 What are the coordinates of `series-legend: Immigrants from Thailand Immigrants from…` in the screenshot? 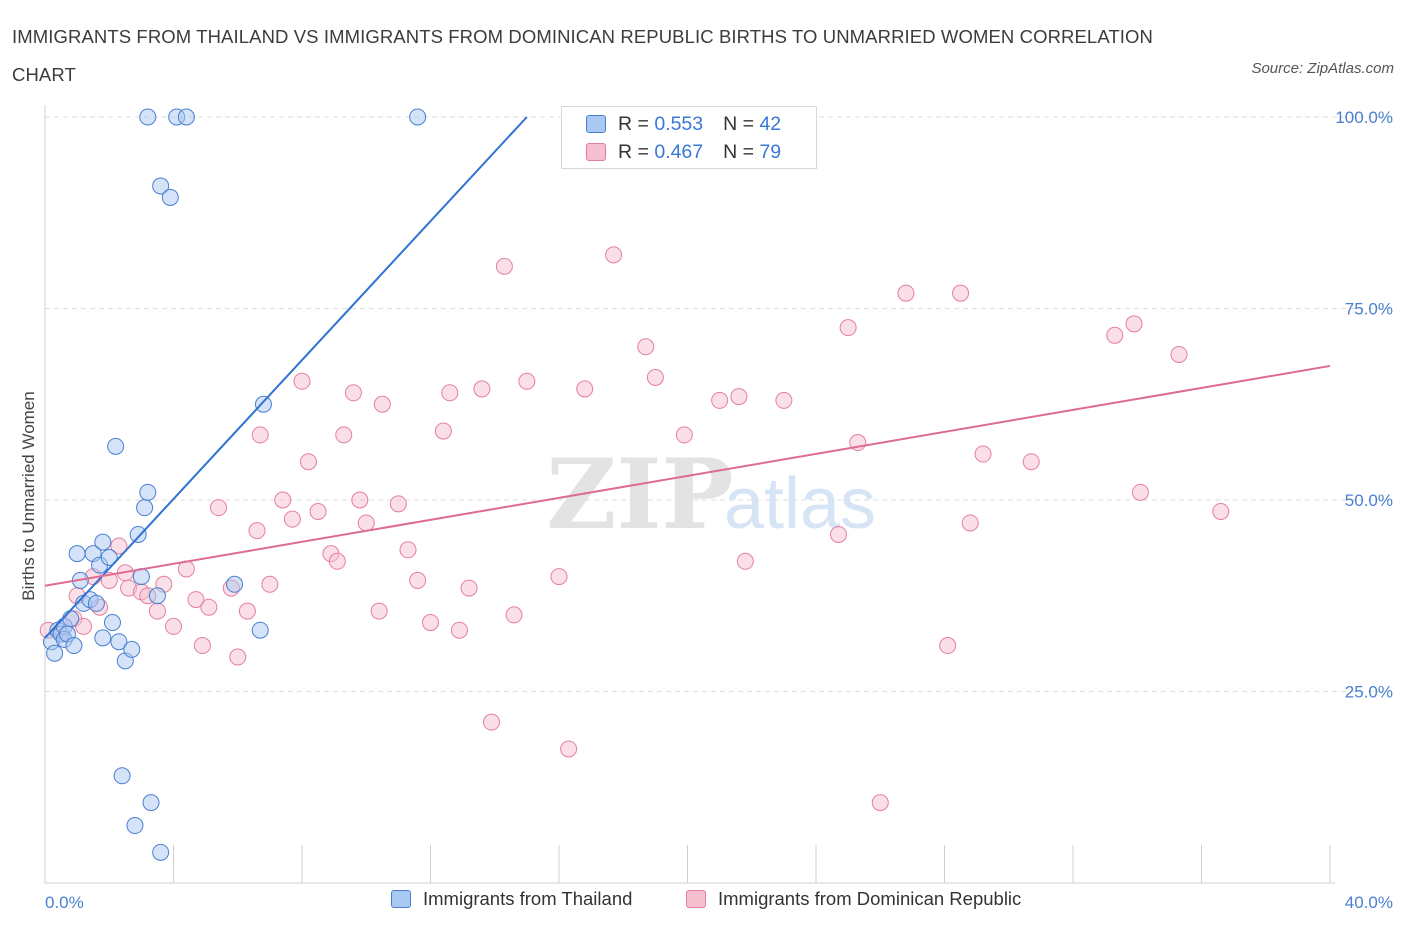 It's located at (703, 902).